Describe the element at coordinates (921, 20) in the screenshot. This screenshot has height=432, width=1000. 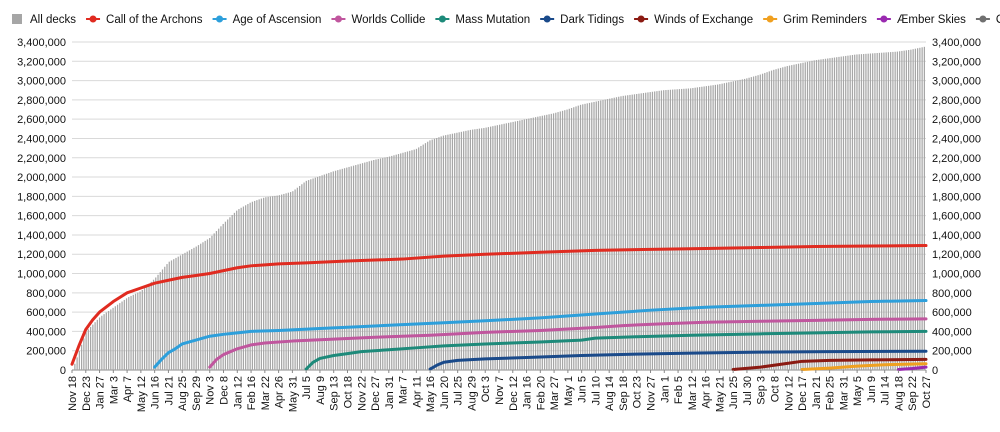
I see `legend-item-mber-skies: Æmber Skies` at that location.